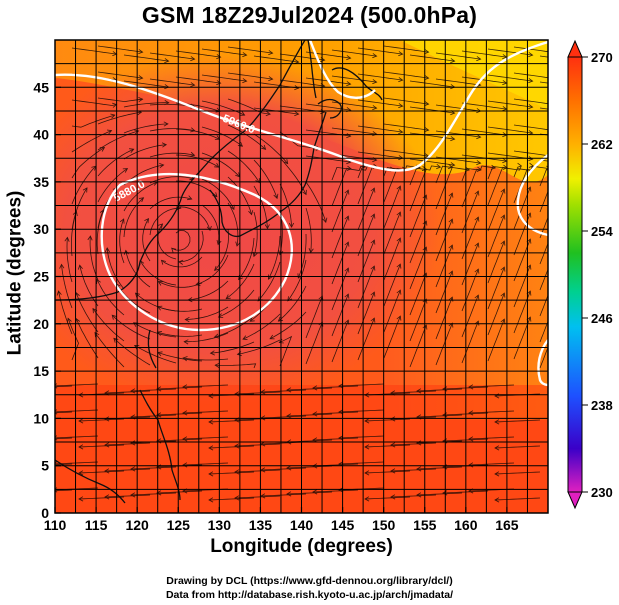 Image resolution: width=619 pixels, height=605 pixels. What do you see at coordinates (575, 500) in the screenshot?
I see `colorbar-bottom-arrow` at bounding box center [575, 500].